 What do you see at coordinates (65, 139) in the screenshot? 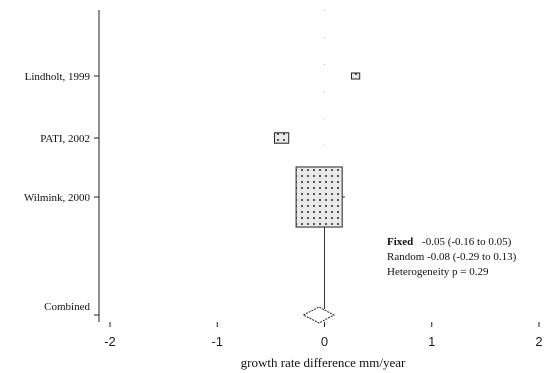
I see `study-label: PATI, 2002` at bounding box center [65, 139].